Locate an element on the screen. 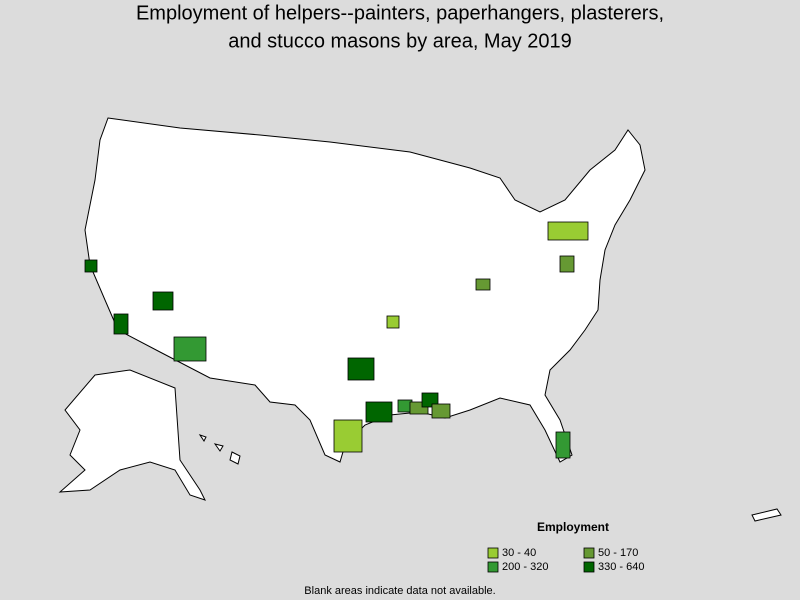 The height and width of the screenshot is (600, 800). hawaii is located at coordinates (219, 449).